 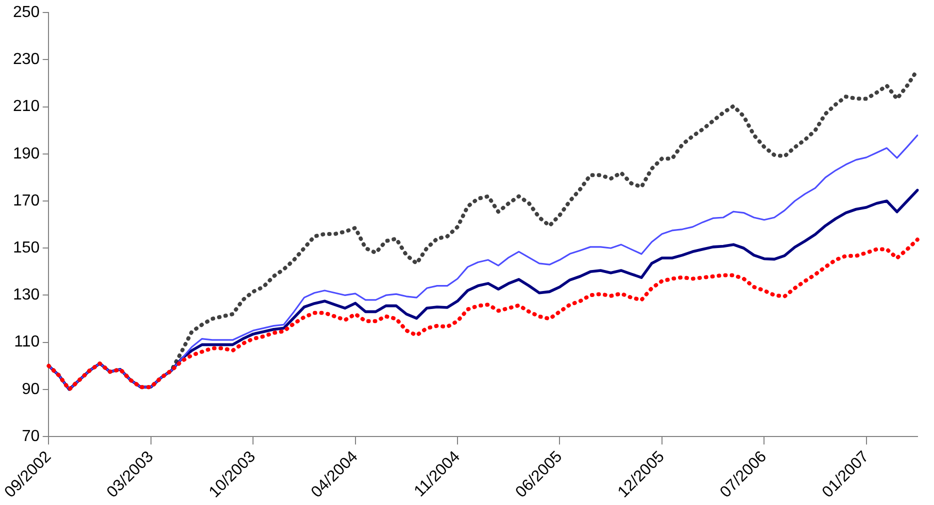 I want to click on y-tick-label: 250, so click(x=26, y=13).